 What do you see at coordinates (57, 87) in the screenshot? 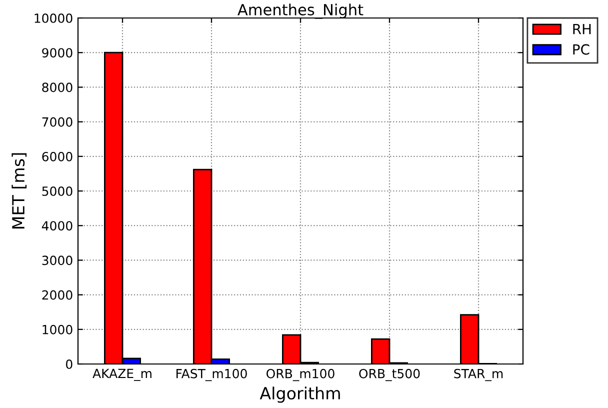
I see `y-tick-label: 8000` at bounding box center [57, 87].